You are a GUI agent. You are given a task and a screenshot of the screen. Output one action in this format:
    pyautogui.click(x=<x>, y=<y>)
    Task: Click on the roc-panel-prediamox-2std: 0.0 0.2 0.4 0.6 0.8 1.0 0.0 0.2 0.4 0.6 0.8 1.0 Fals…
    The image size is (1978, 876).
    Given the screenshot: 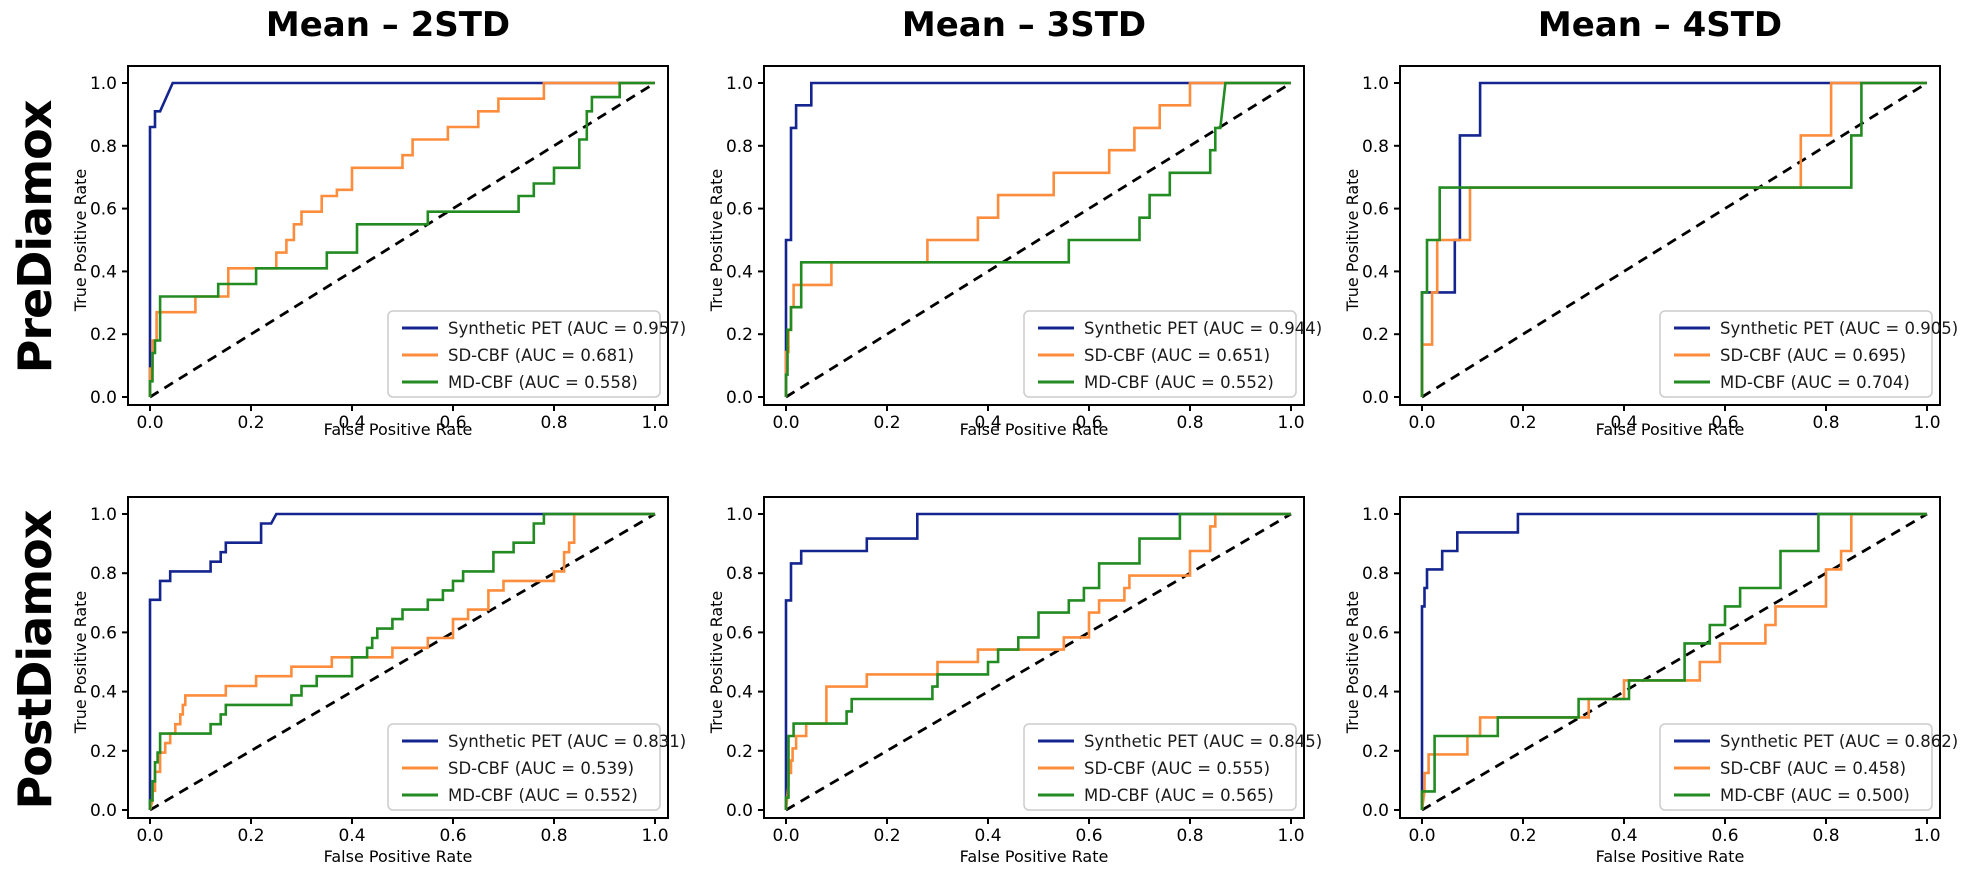 What is the action you would take?
    pyautogui.click(x=378, y=251)
    